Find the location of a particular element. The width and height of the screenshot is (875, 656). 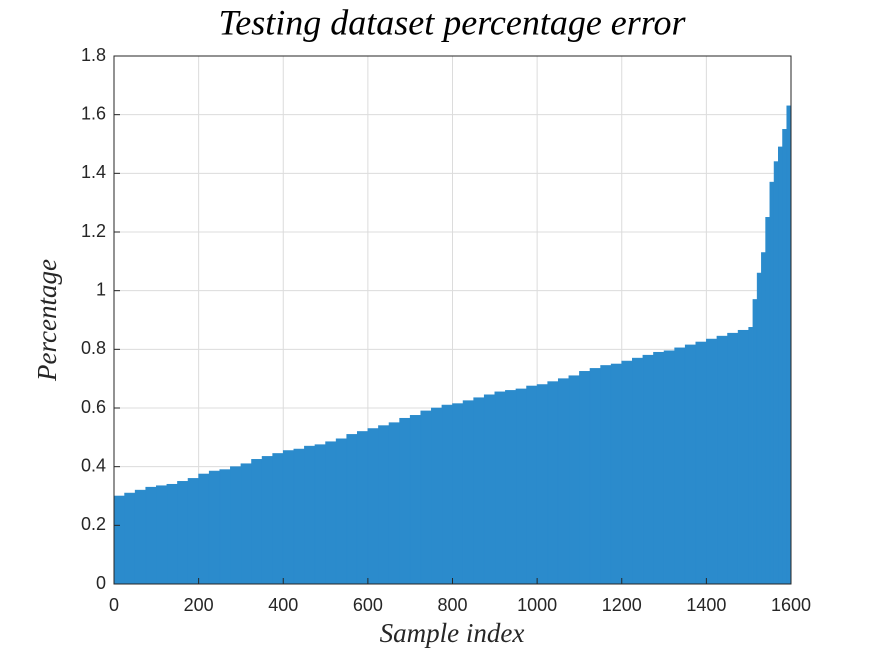

y-tick-label: 1.8 is located at coordinates (93, 55).